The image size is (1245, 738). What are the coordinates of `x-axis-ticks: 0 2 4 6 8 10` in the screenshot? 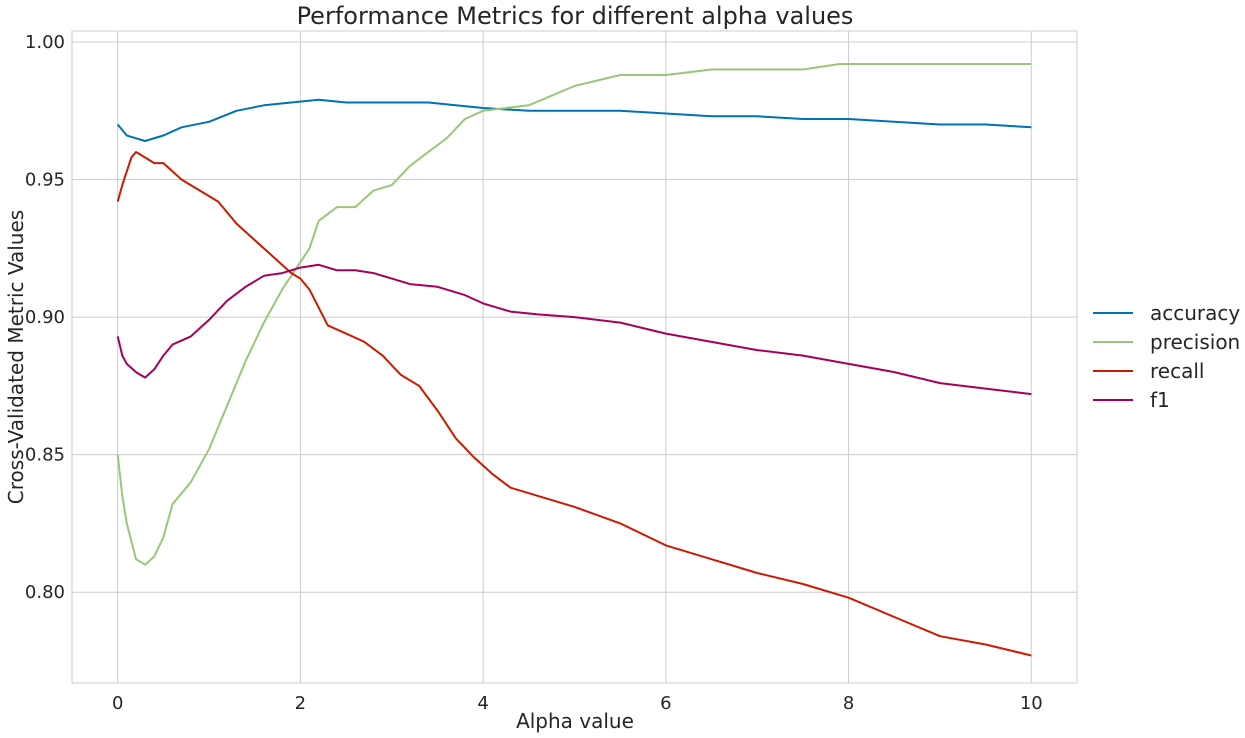 It's located at (577, 703).